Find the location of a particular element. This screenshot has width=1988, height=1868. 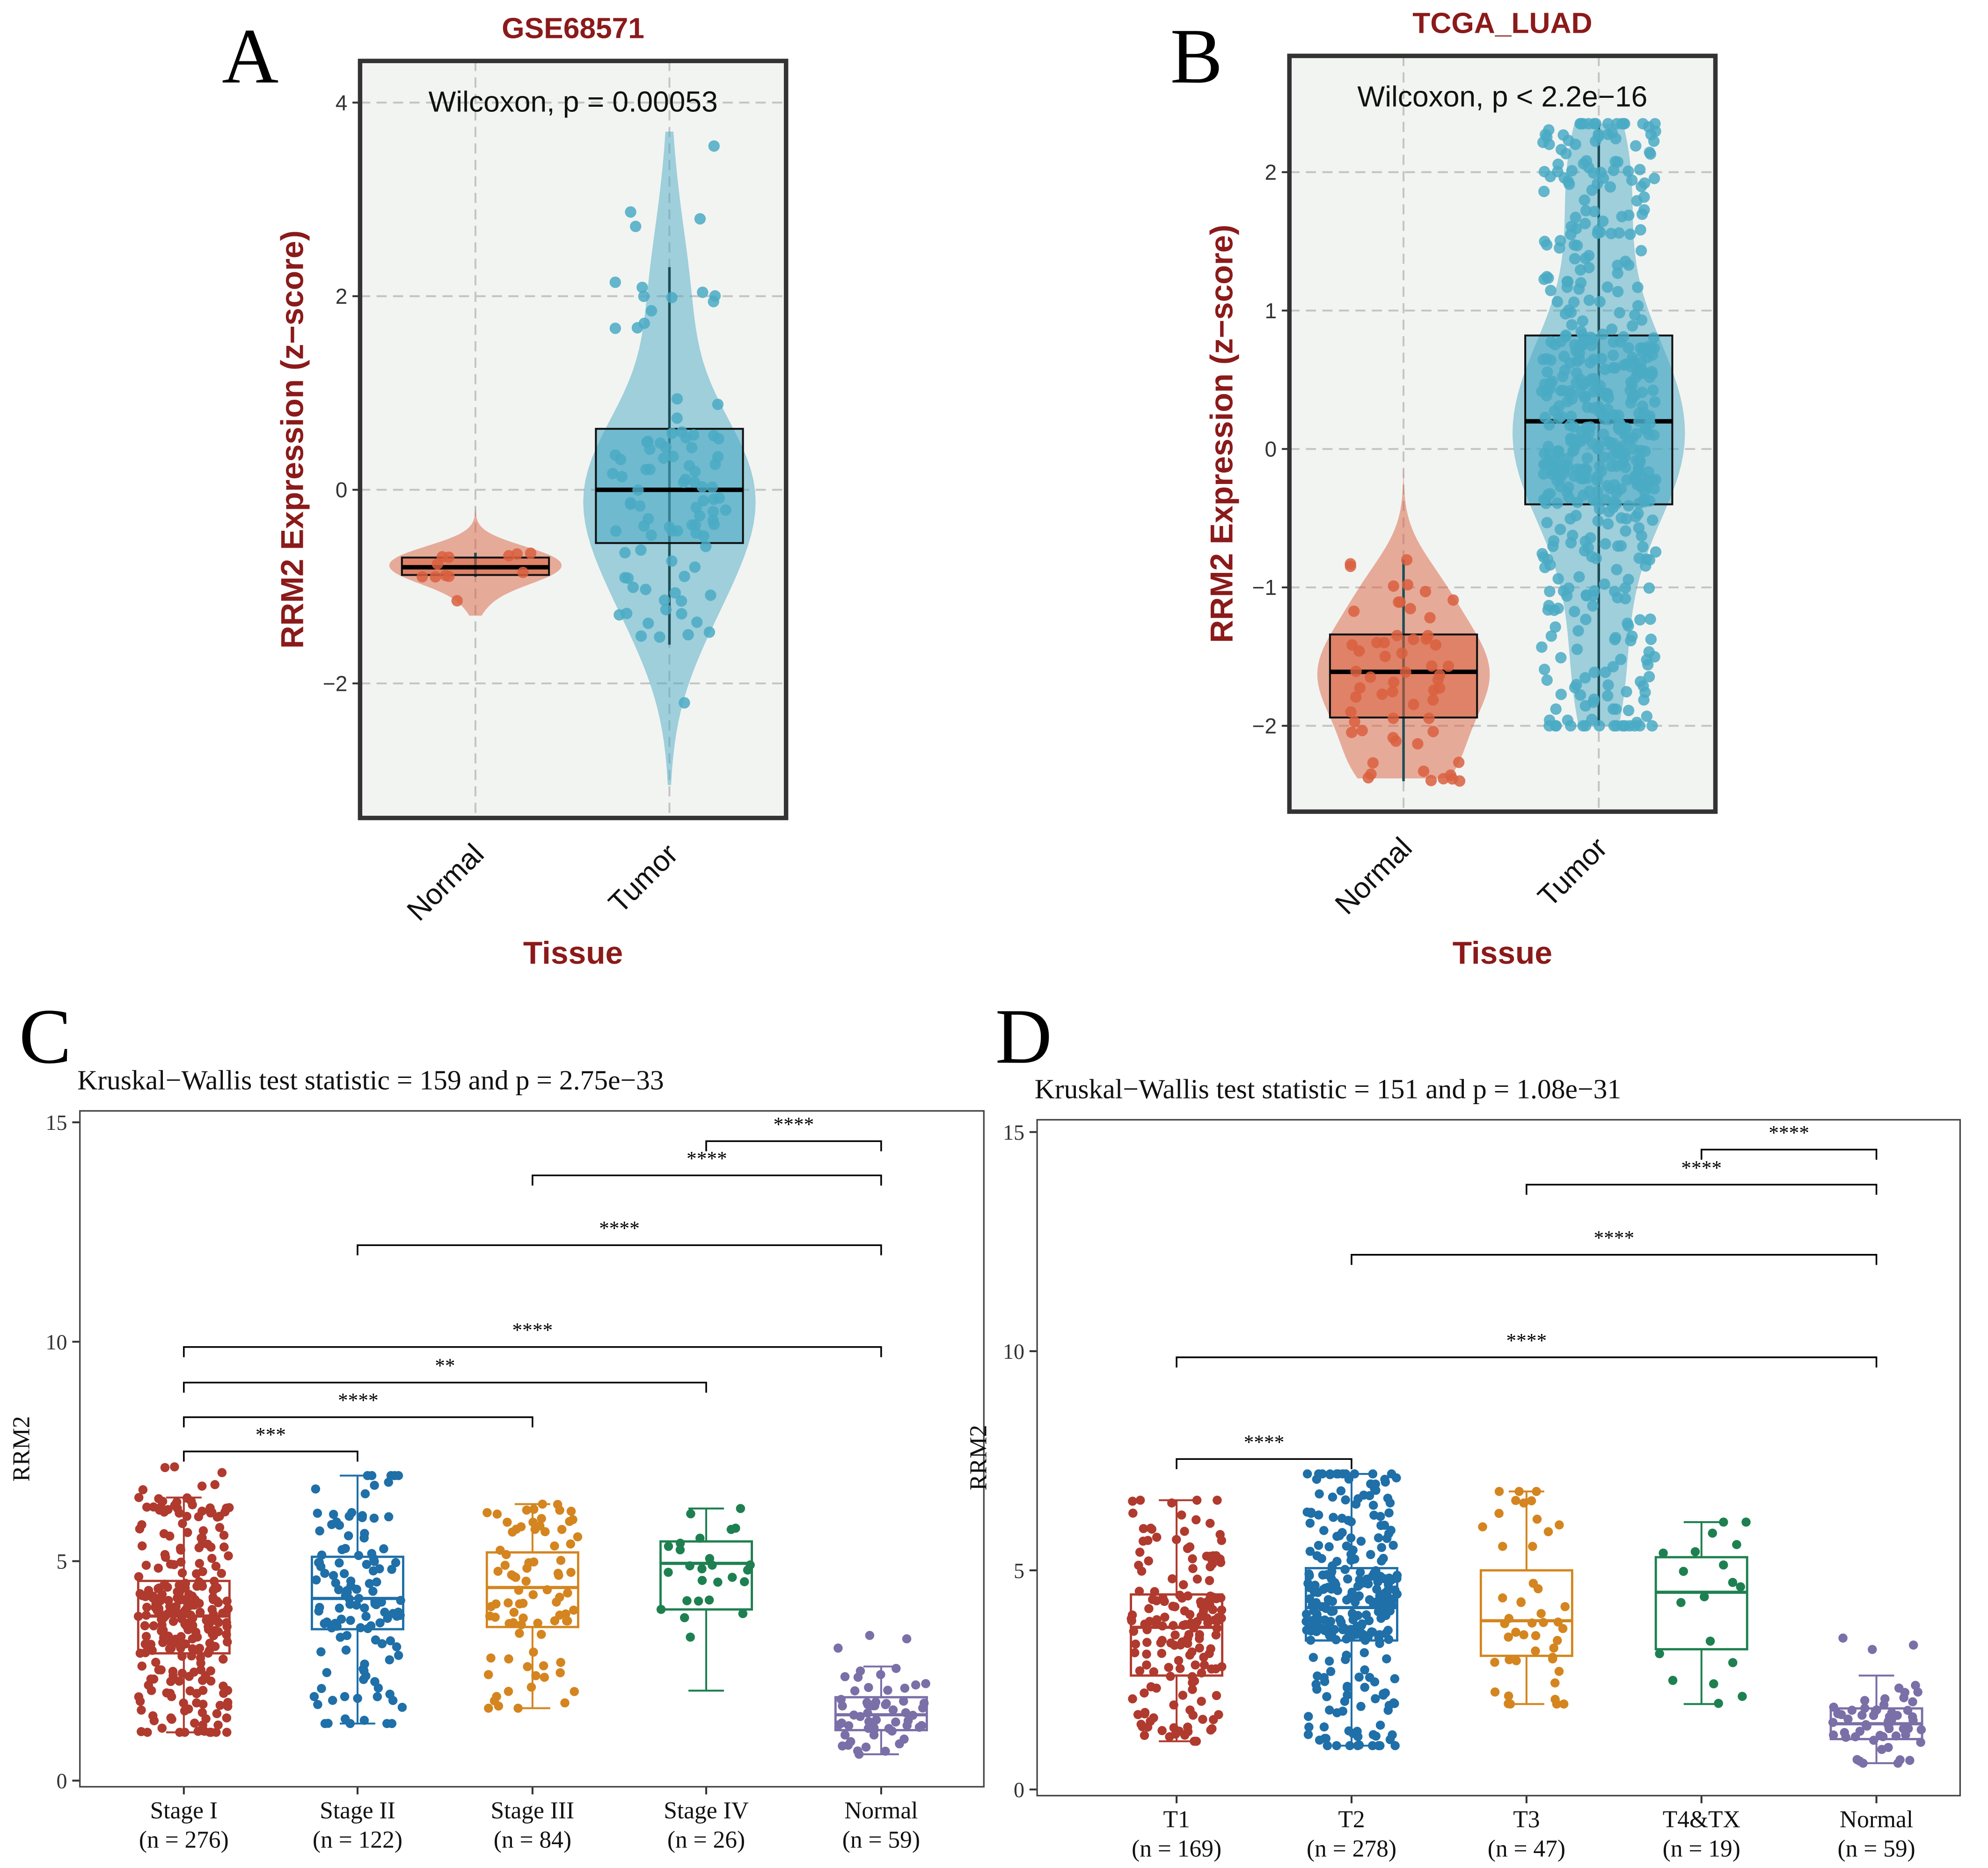

plot-border is located at coordinates (573, 439).